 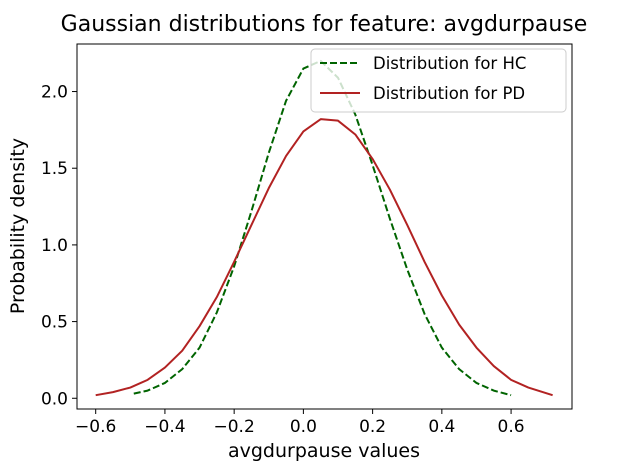 I want to click on y-tick-label: 1.5, so click(x=54, y=169).